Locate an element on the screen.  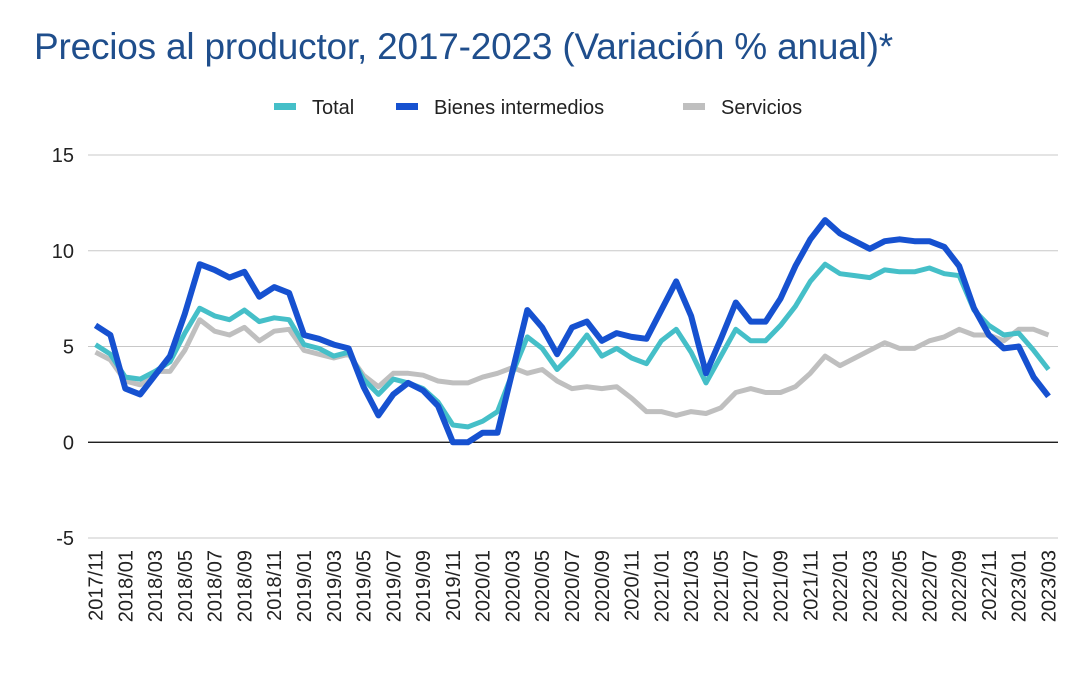
x-tick-label: 2018/09 is located at coordinates (245, 586).